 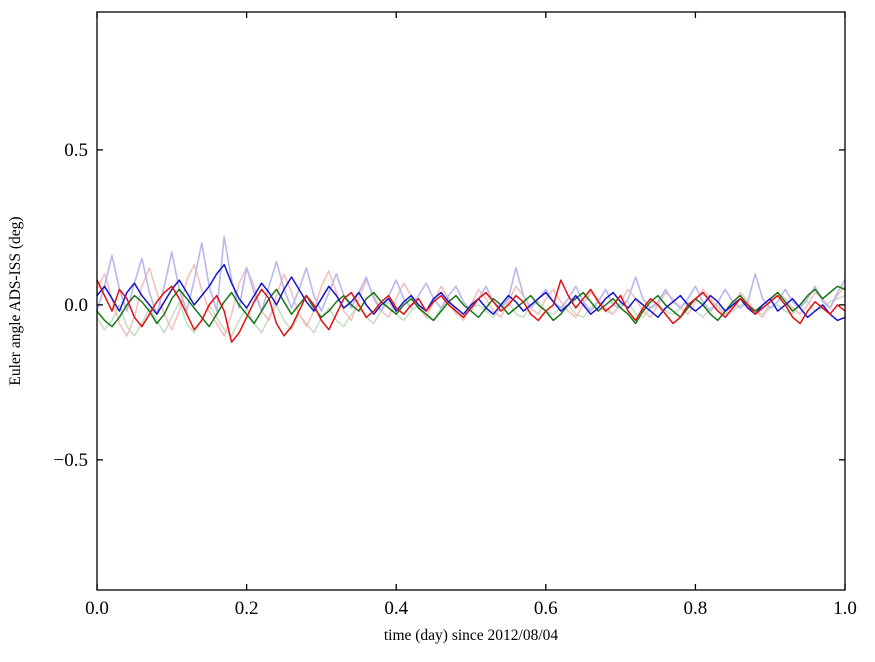 What do you see at coordinates (546, 608) in the screenshot?
I see `x-tick-label: 0.6` at bounding box center [546, 608].